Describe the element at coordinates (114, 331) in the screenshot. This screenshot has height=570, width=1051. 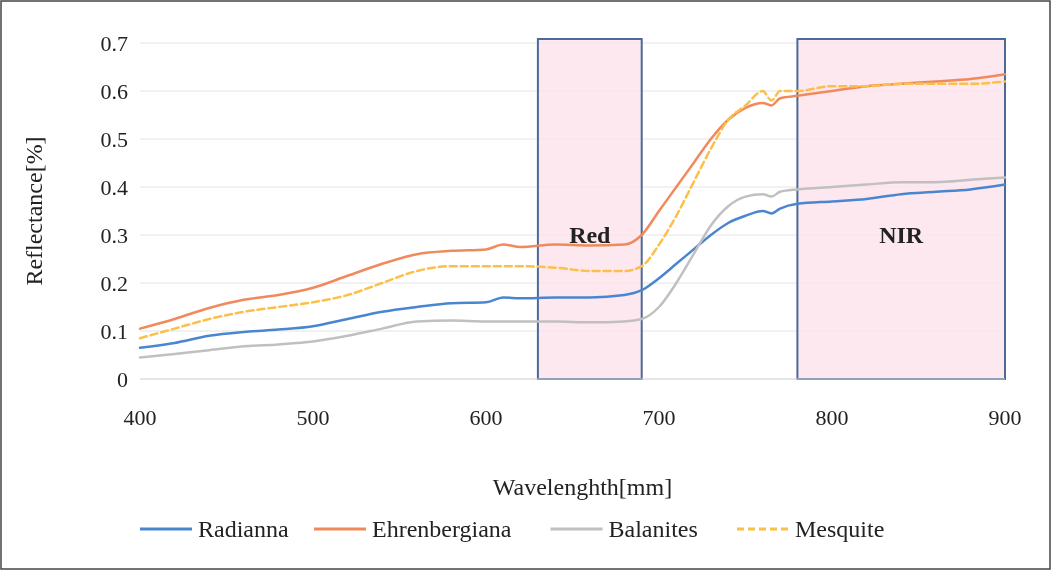
I see `y-tick-label: 0.1` at that location.